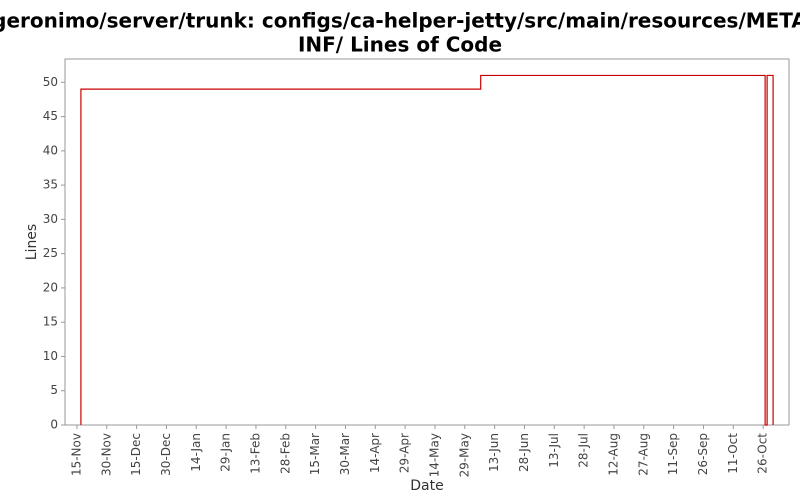 The height and width of the screenshot is (500, 800). I want to click on x-tick-label: 15-Dec, so click(136, 454).